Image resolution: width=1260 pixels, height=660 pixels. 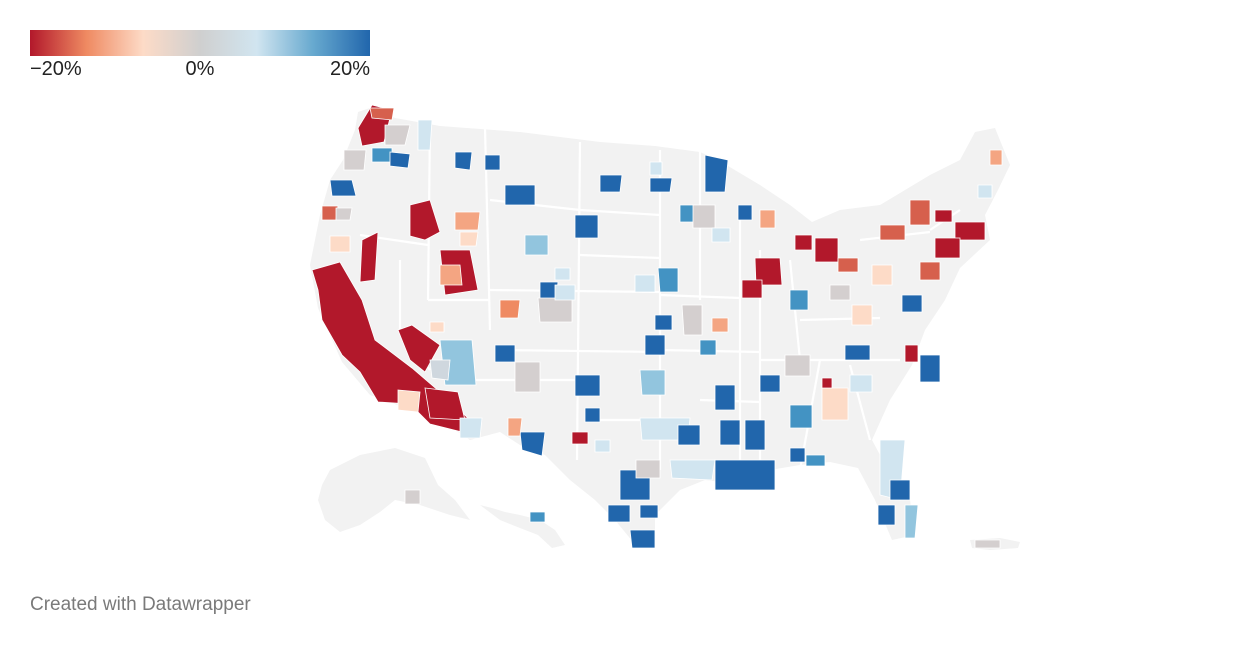 What do you see at coordinates (56, 69) in the screenshot?
I see `legend-min-label: −20%` at bounding box center [56, 69].